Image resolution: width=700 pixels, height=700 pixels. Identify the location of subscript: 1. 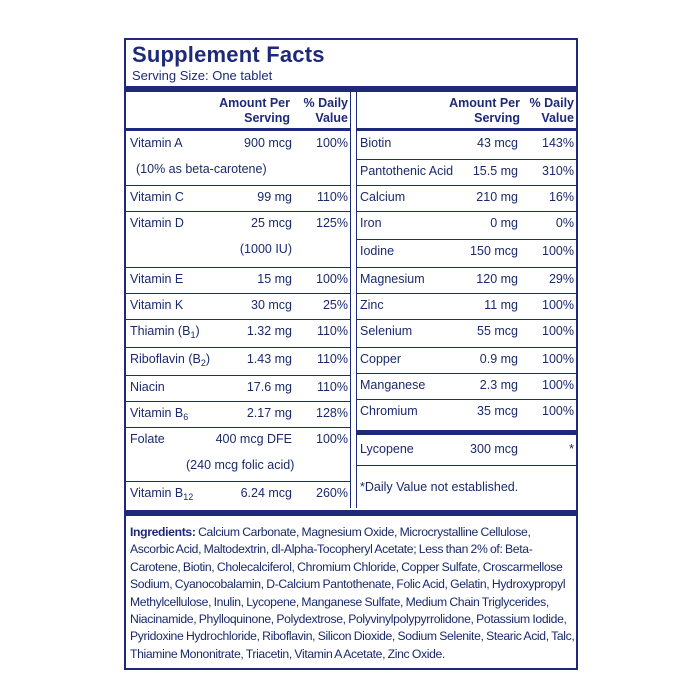
(193, 335).